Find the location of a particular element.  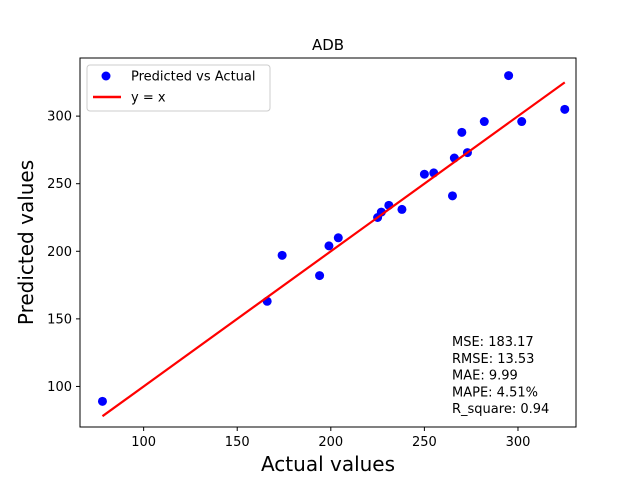

metric-mape: MAPE: 4.51% is located at coordinates (495, 392).